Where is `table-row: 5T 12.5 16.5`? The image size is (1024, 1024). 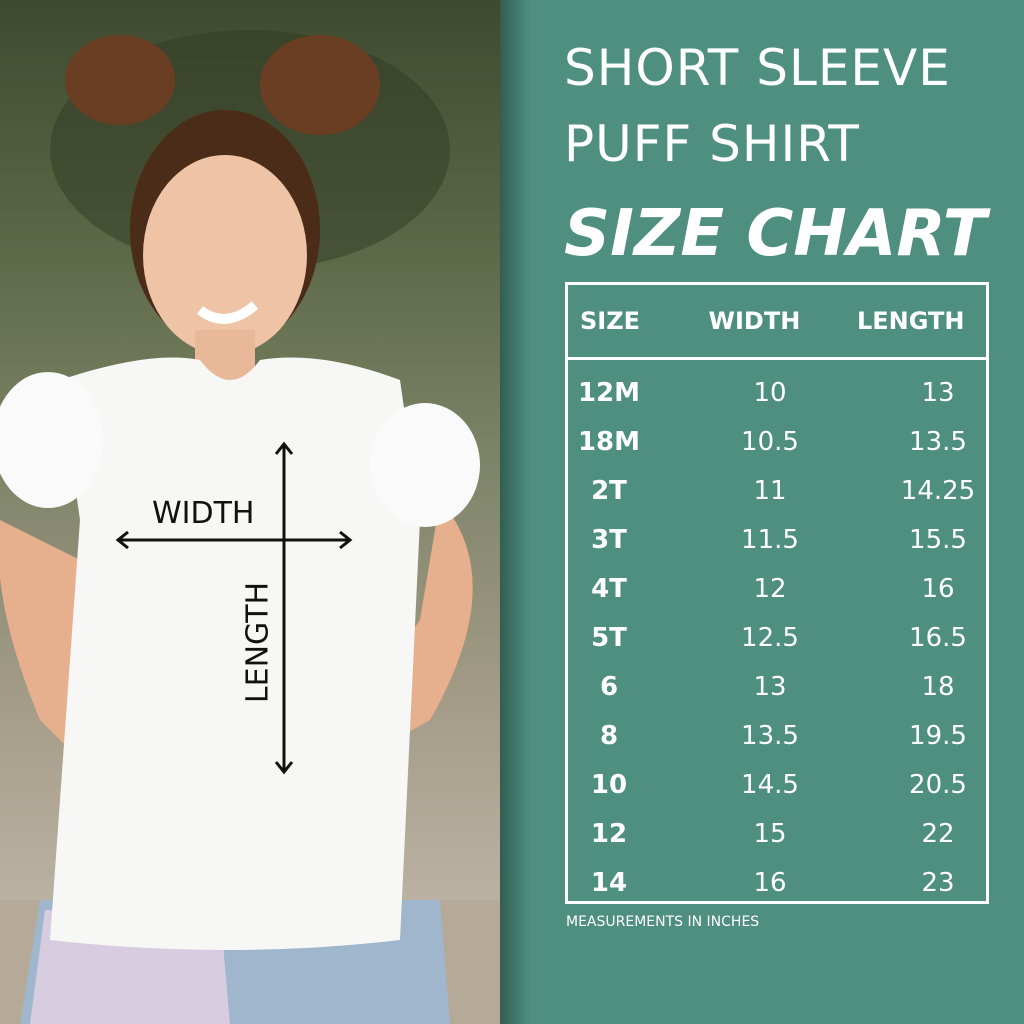 table-row: 5T 12.5 16.5 is located at coordinates (777, 637).